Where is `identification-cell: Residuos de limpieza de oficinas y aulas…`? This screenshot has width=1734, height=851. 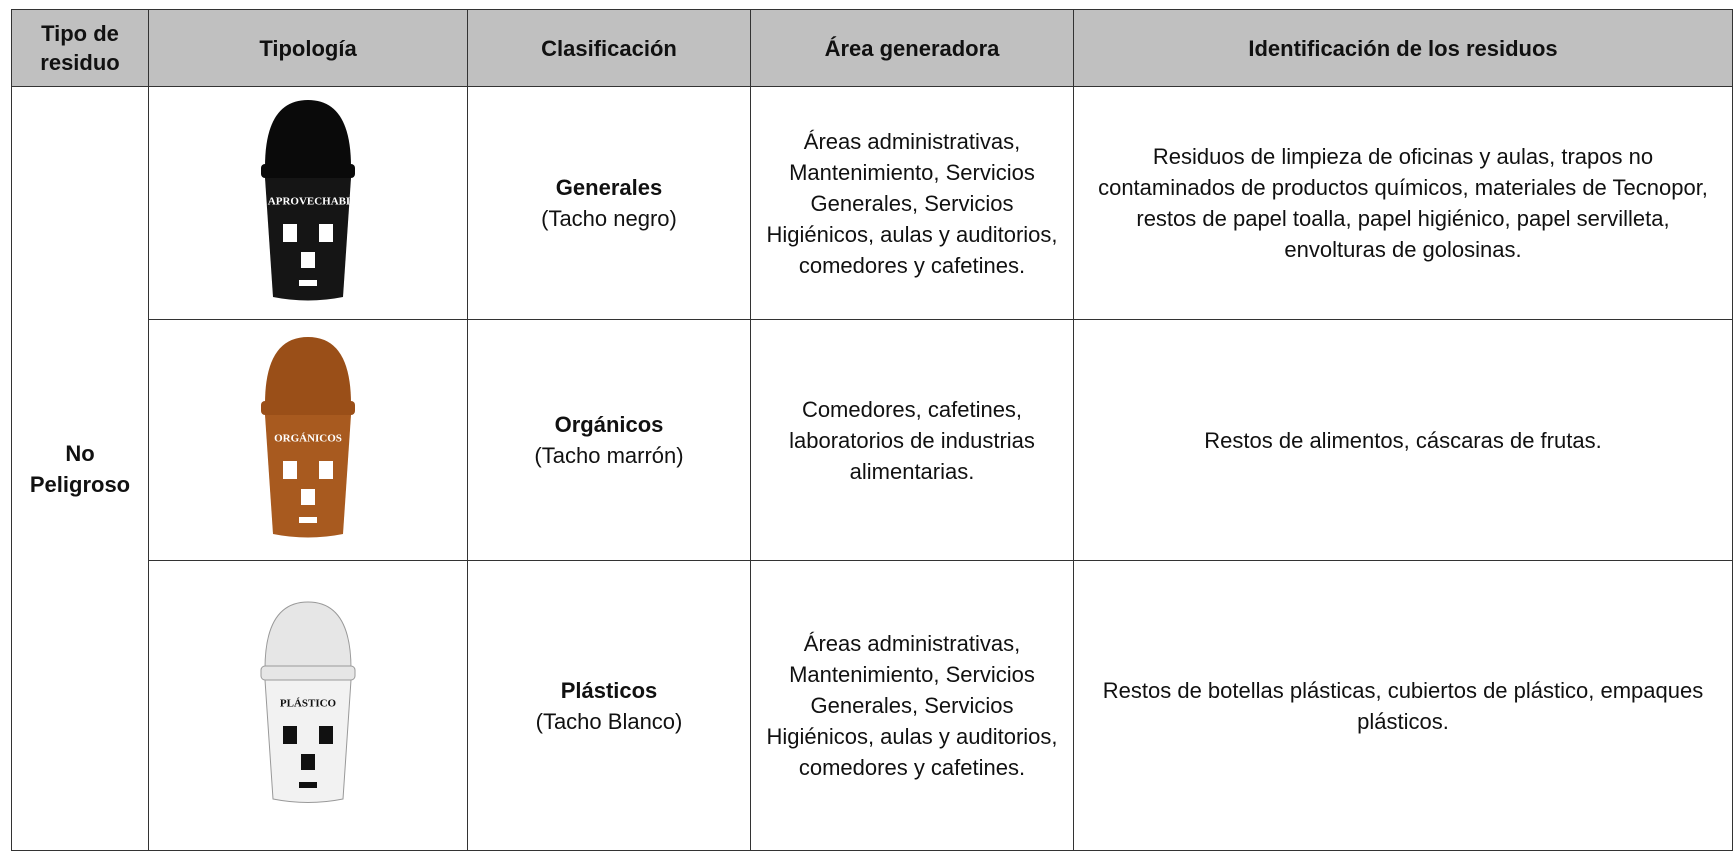
identification-cell: Residuos de limpieza de oficinas y aulas… is located at coordinates (1403, 203).